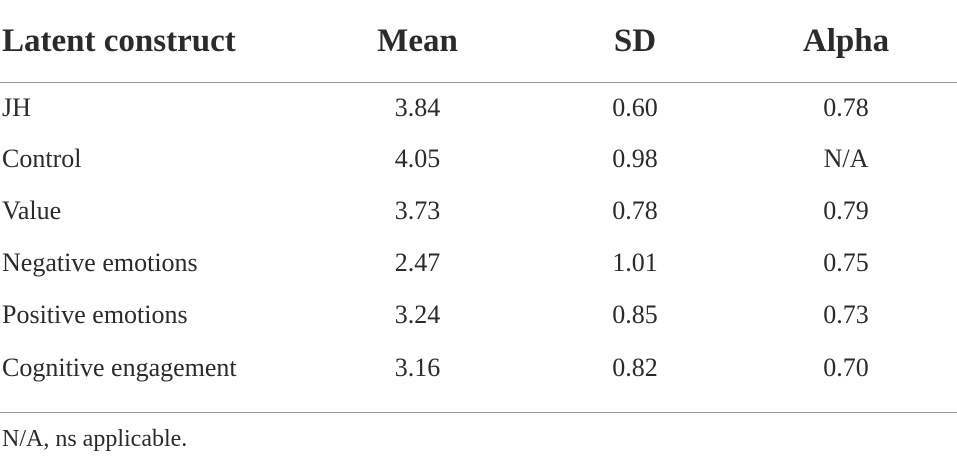 The height and width of the screenshot is (465, 957). Describe the element at coordinates (417, 314) in the screenshot. I see `cell-mean: 3.24` at that location.